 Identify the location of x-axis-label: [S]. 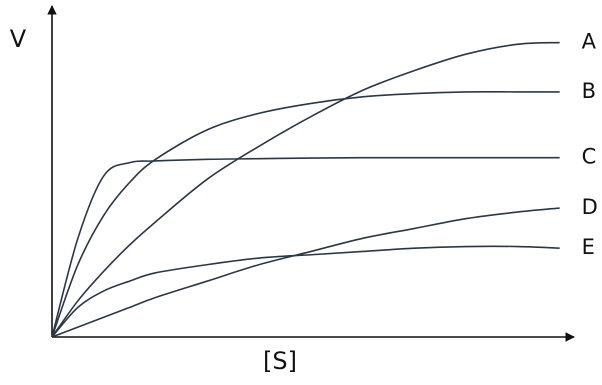
(280, 361).